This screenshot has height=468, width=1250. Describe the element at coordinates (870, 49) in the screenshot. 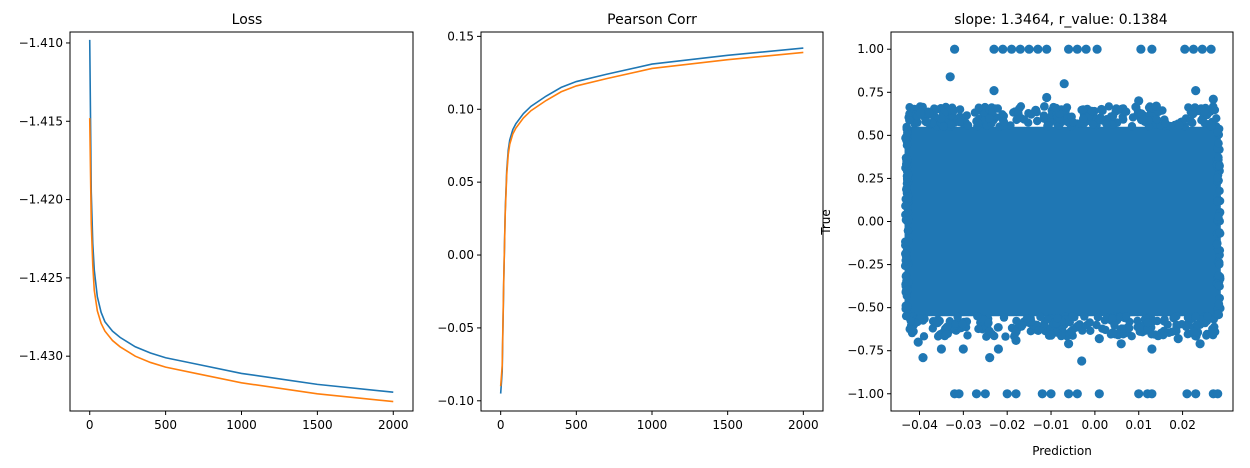

I see `scatter-ytick-label: 1.00` at that location.